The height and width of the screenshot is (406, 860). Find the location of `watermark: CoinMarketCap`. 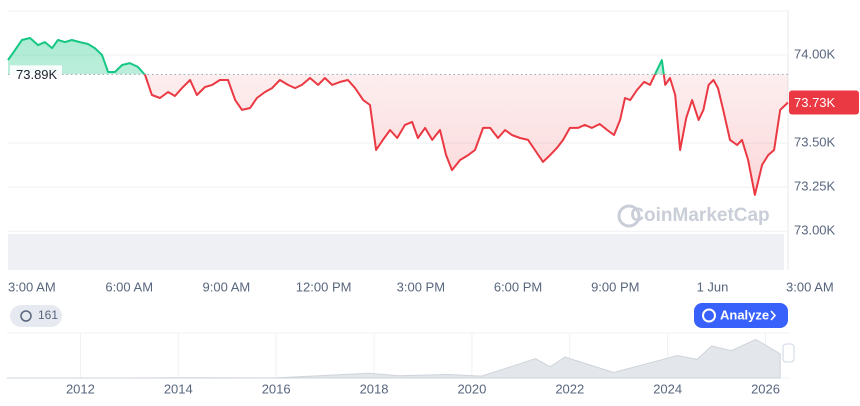

watermark: CoinMarketCap is located at coordinates (699, 215).